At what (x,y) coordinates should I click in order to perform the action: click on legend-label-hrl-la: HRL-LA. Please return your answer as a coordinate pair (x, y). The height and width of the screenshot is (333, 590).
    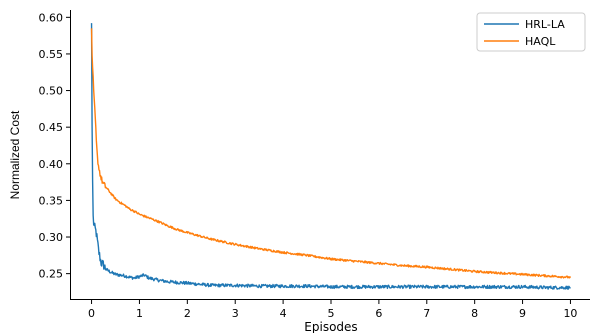
    Looking at the image, I should click on (545, 24).